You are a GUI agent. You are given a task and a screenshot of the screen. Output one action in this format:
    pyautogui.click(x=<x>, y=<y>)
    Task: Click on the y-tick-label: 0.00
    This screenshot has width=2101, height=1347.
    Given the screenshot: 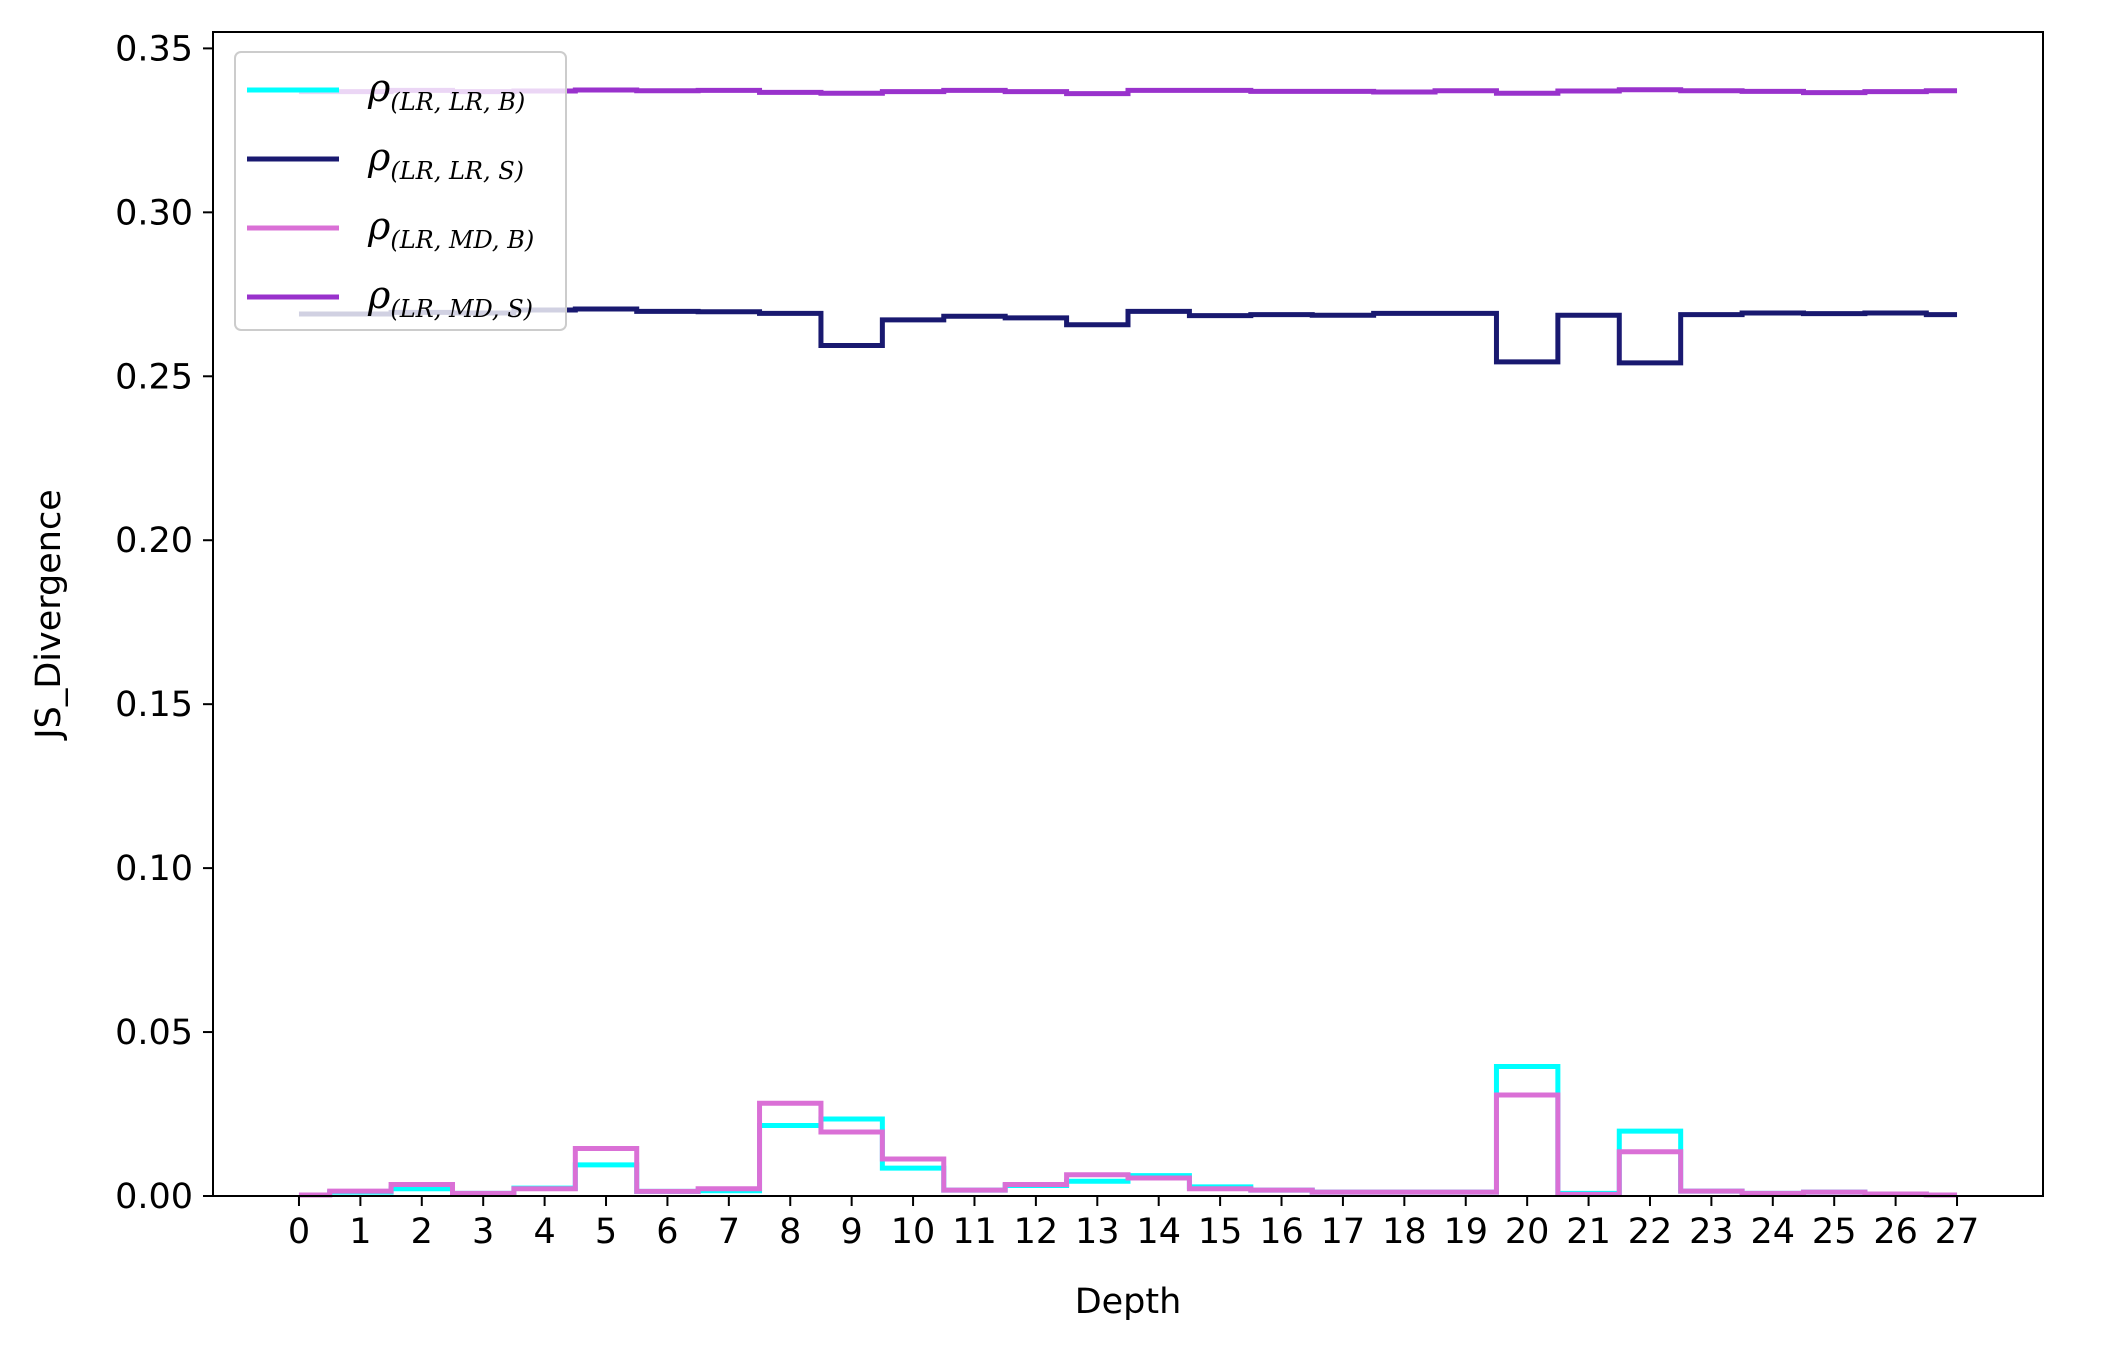 What is the action you would take?
    pyautogui.click(x=154, y=1197)
    